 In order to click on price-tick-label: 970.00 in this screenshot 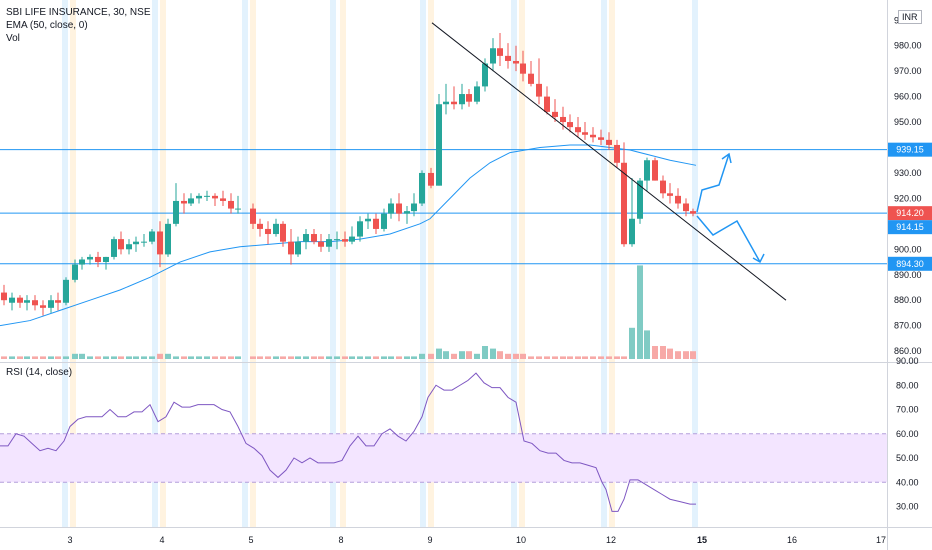, I will do `click(908, 71)`.